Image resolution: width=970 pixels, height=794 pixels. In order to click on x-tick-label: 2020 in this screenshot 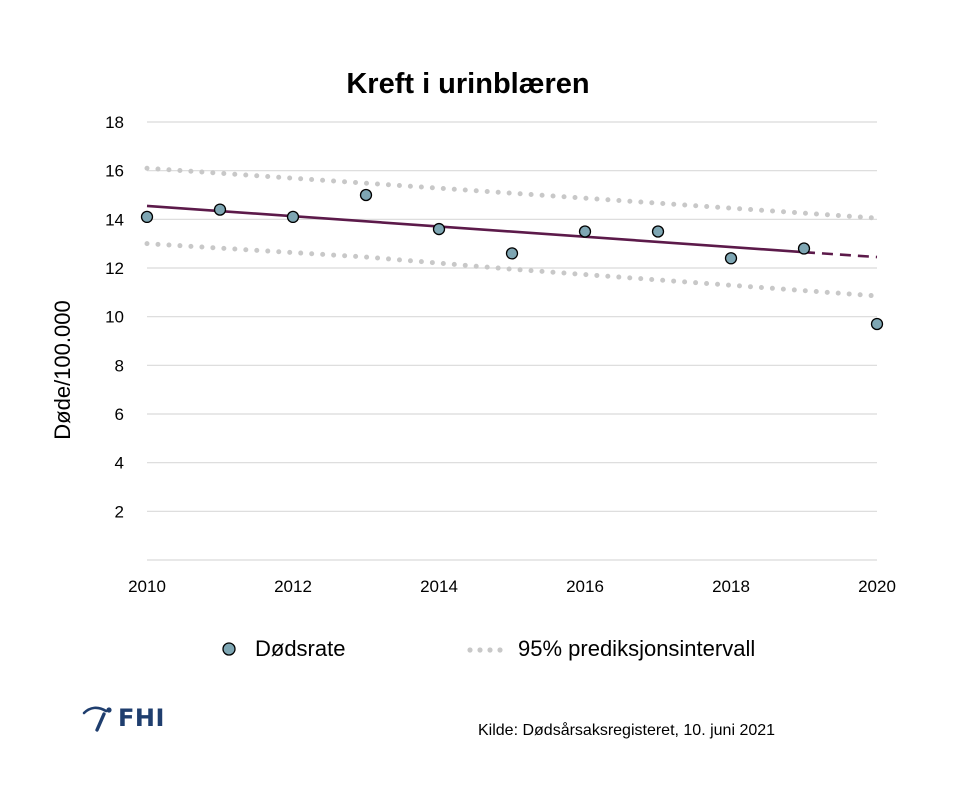, I will do `click(877, 586)`.